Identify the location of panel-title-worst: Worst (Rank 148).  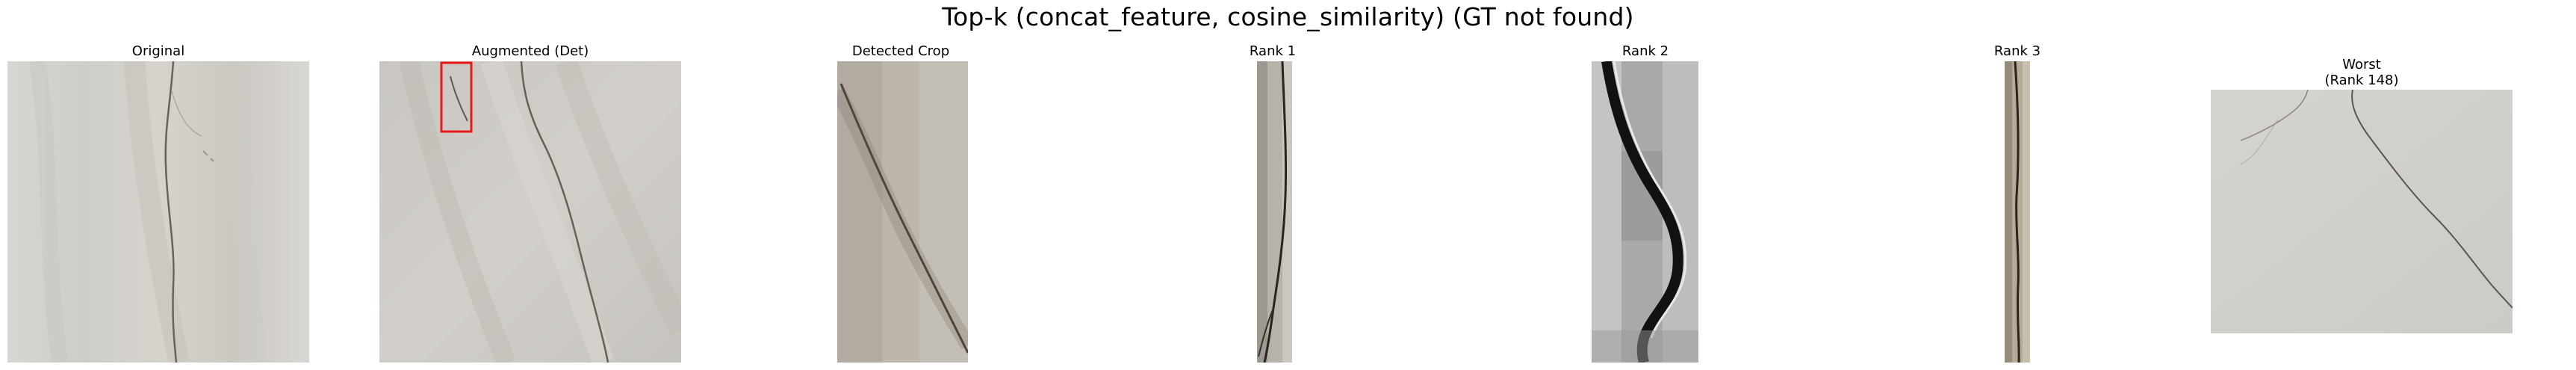
(2362, 73).